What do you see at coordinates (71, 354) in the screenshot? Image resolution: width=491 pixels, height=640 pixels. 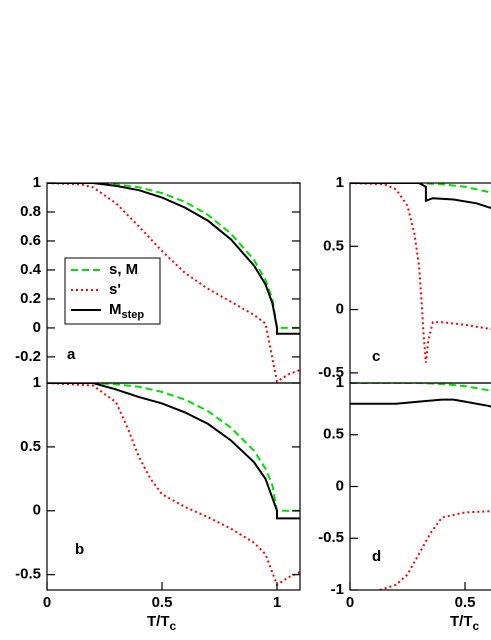 I see `panel-label: a` at bounding box center [71, 354].